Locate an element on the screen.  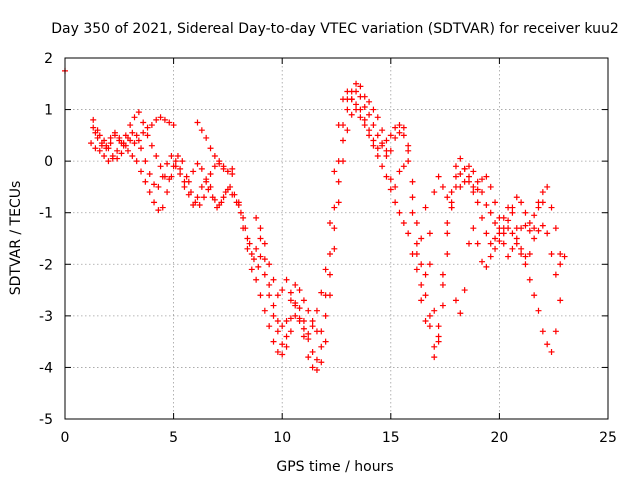
y-tick-label: 2 is located at coordinates (48, 59).